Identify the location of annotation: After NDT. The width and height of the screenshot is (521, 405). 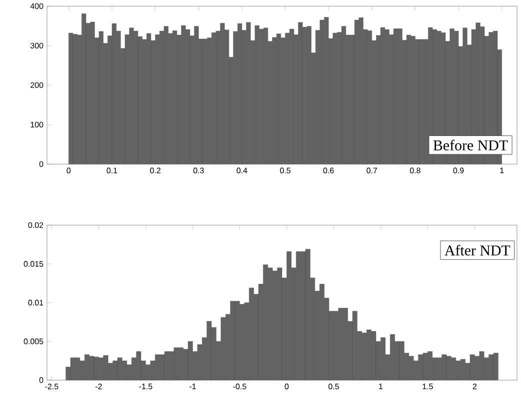
(477, 250).